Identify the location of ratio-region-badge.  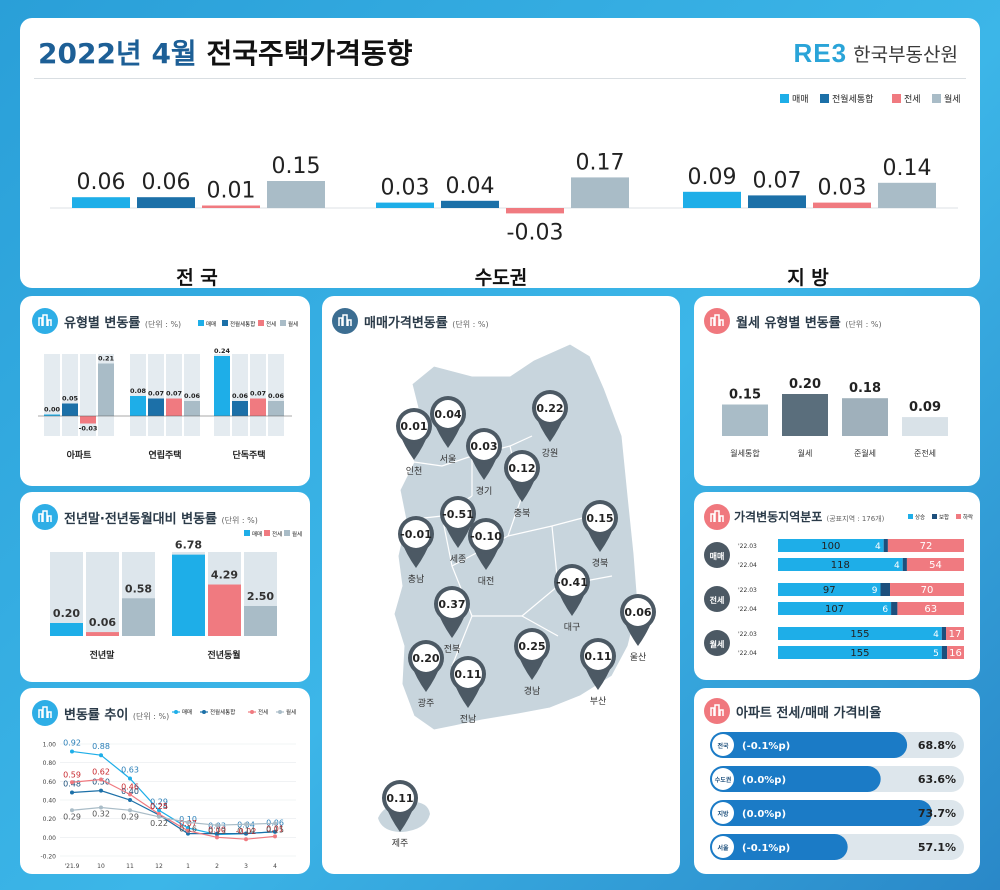
(723, 779).